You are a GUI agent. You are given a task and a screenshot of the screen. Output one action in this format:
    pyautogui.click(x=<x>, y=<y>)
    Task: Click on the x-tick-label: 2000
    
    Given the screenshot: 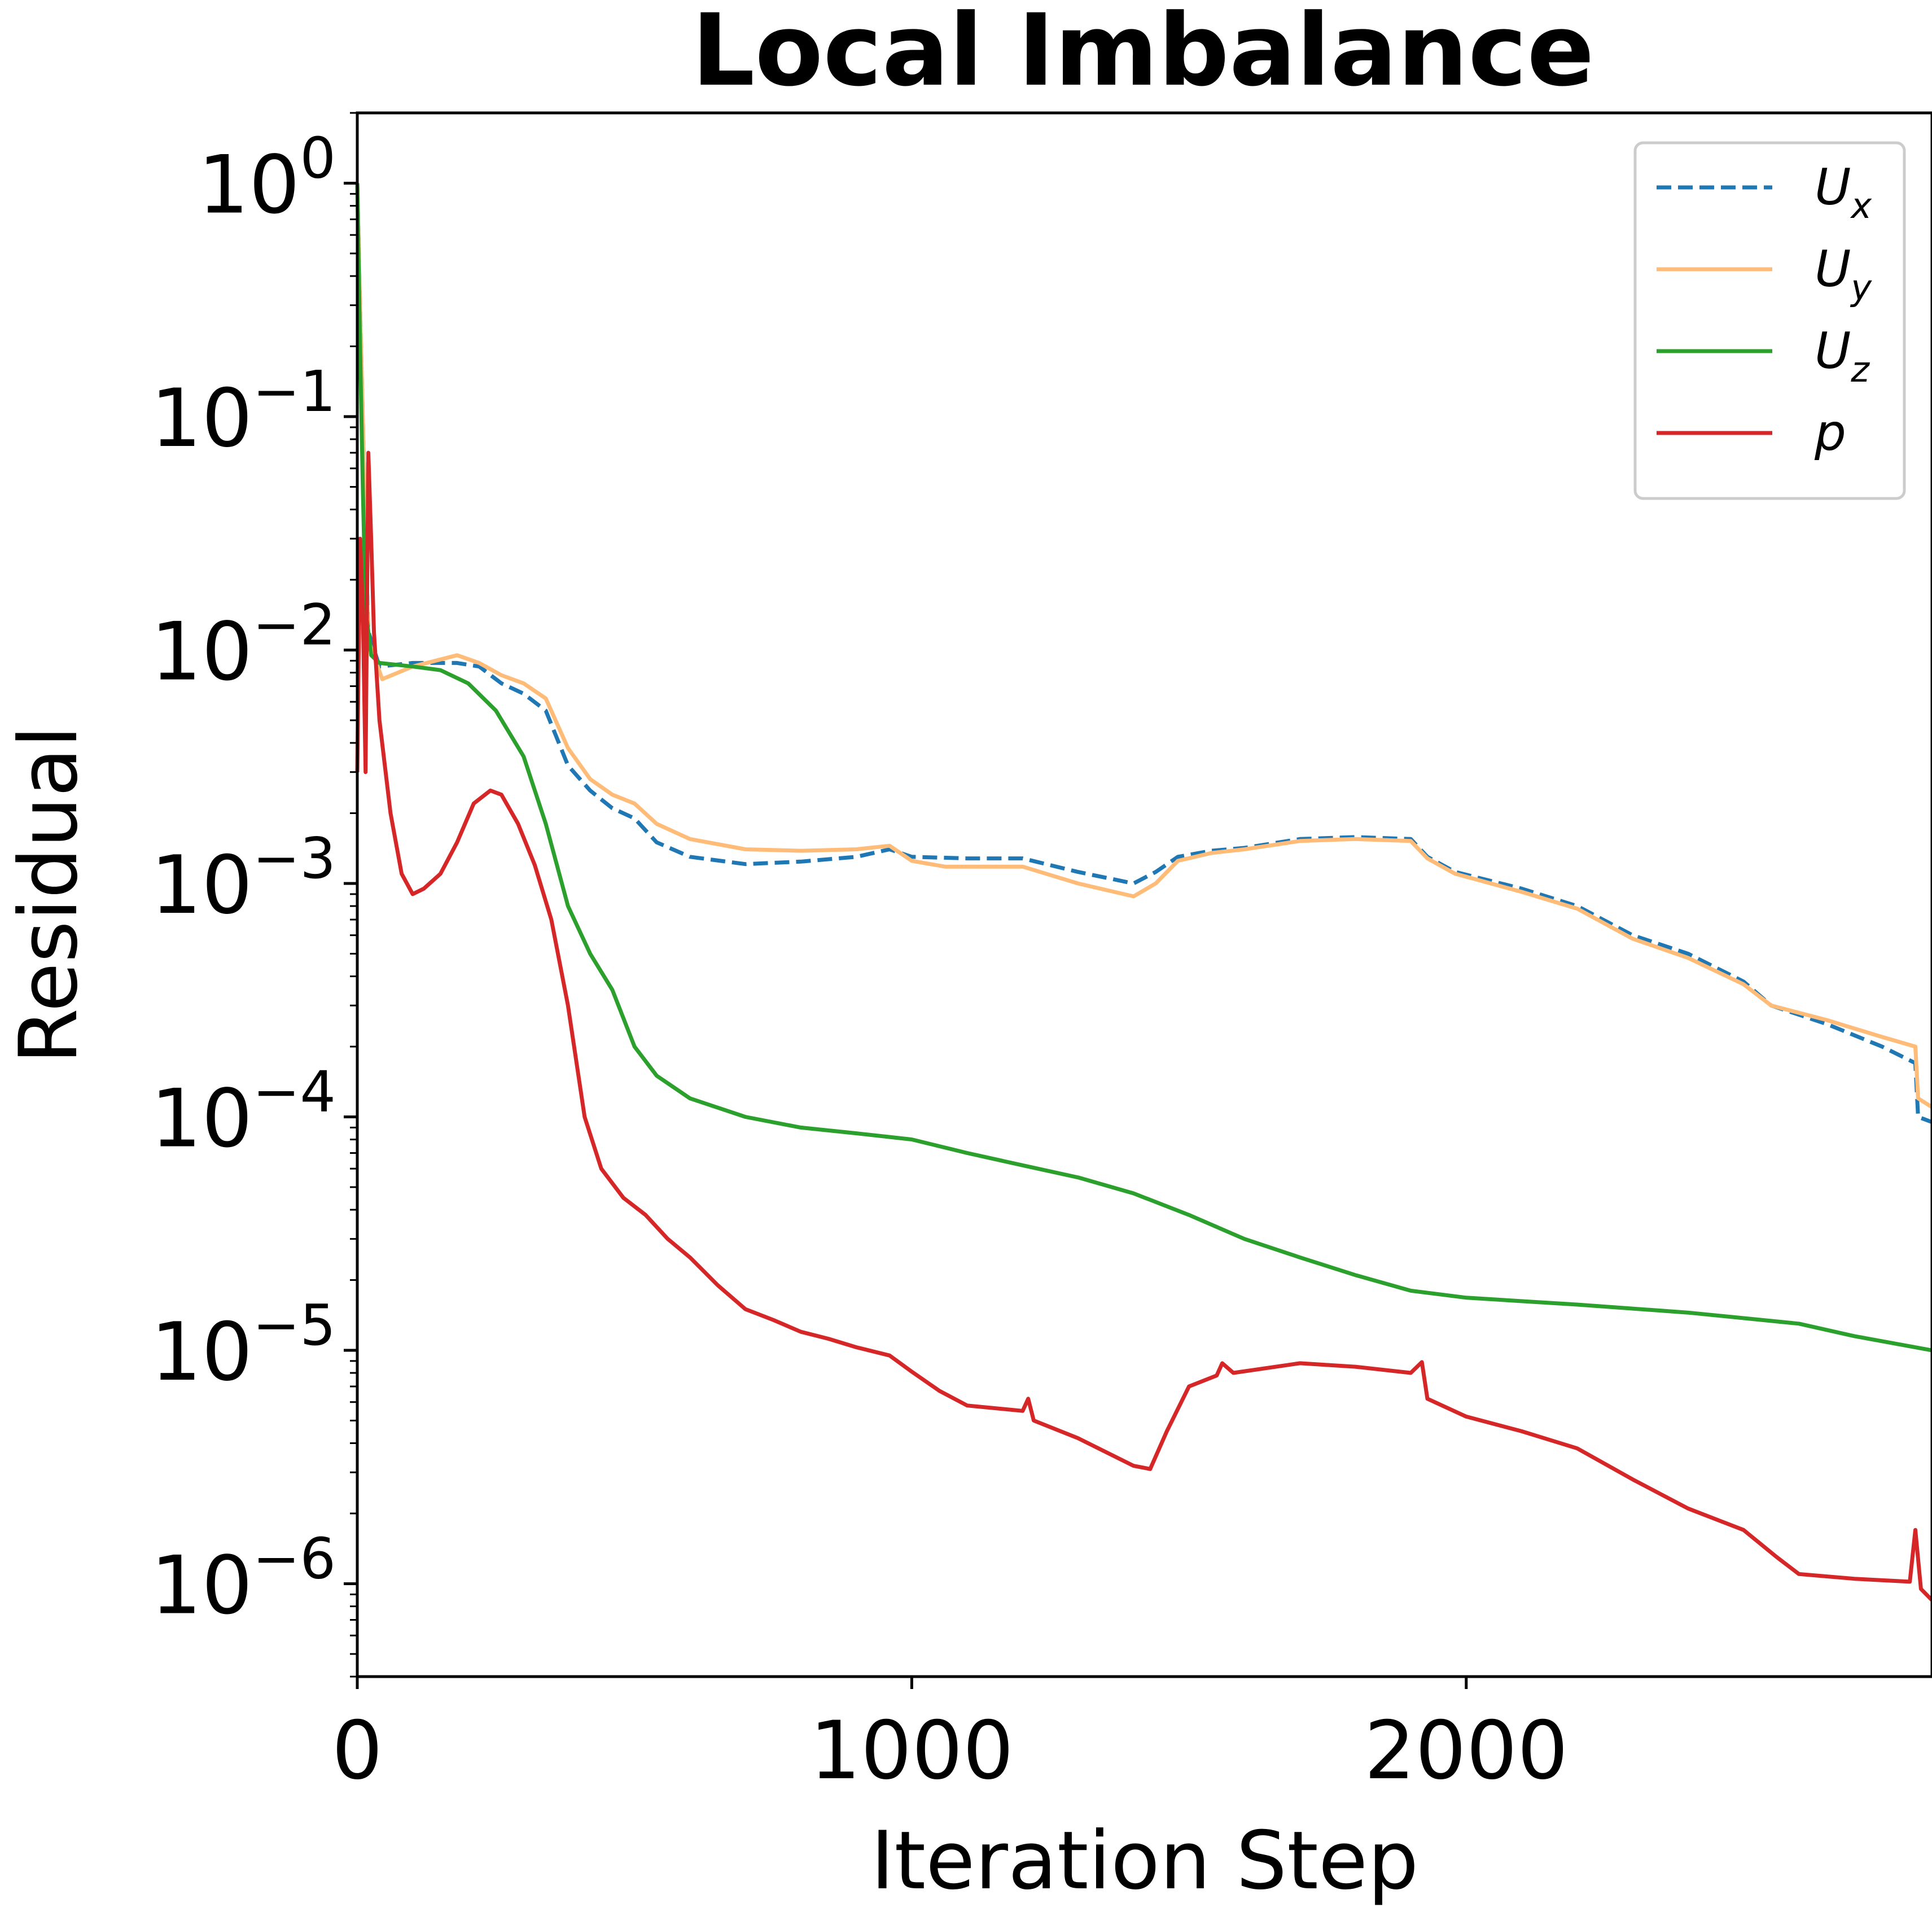 What is the action you would take?
    pyautogui.click(x=1466, y=1751)
    